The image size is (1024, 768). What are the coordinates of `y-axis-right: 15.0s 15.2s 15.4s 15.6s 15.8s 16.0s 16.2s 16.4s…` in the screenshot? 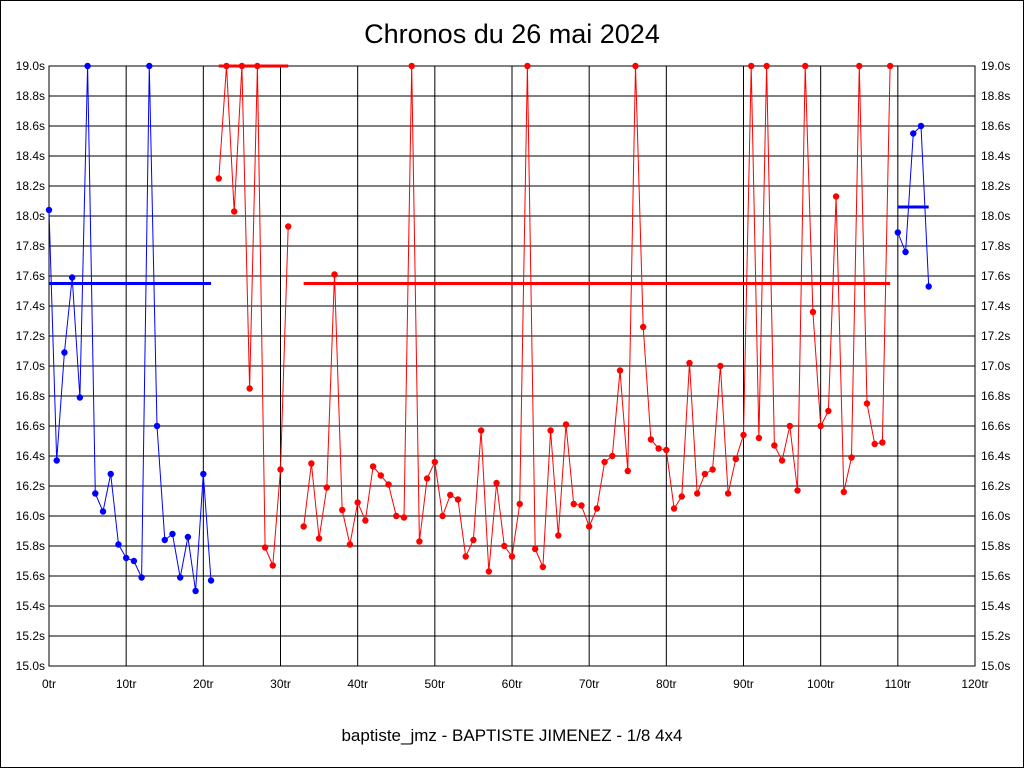 It's located at (995, 366).